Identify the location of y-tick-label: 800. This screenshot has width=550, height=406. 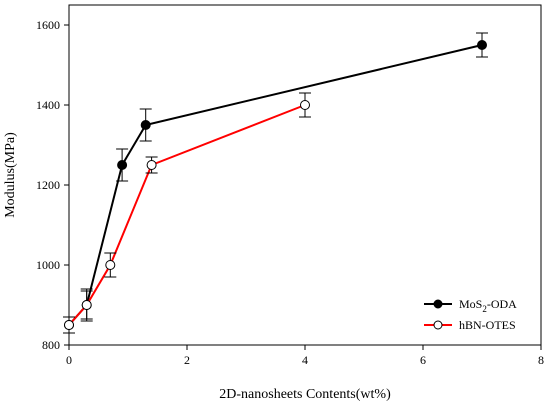
(51, 345).